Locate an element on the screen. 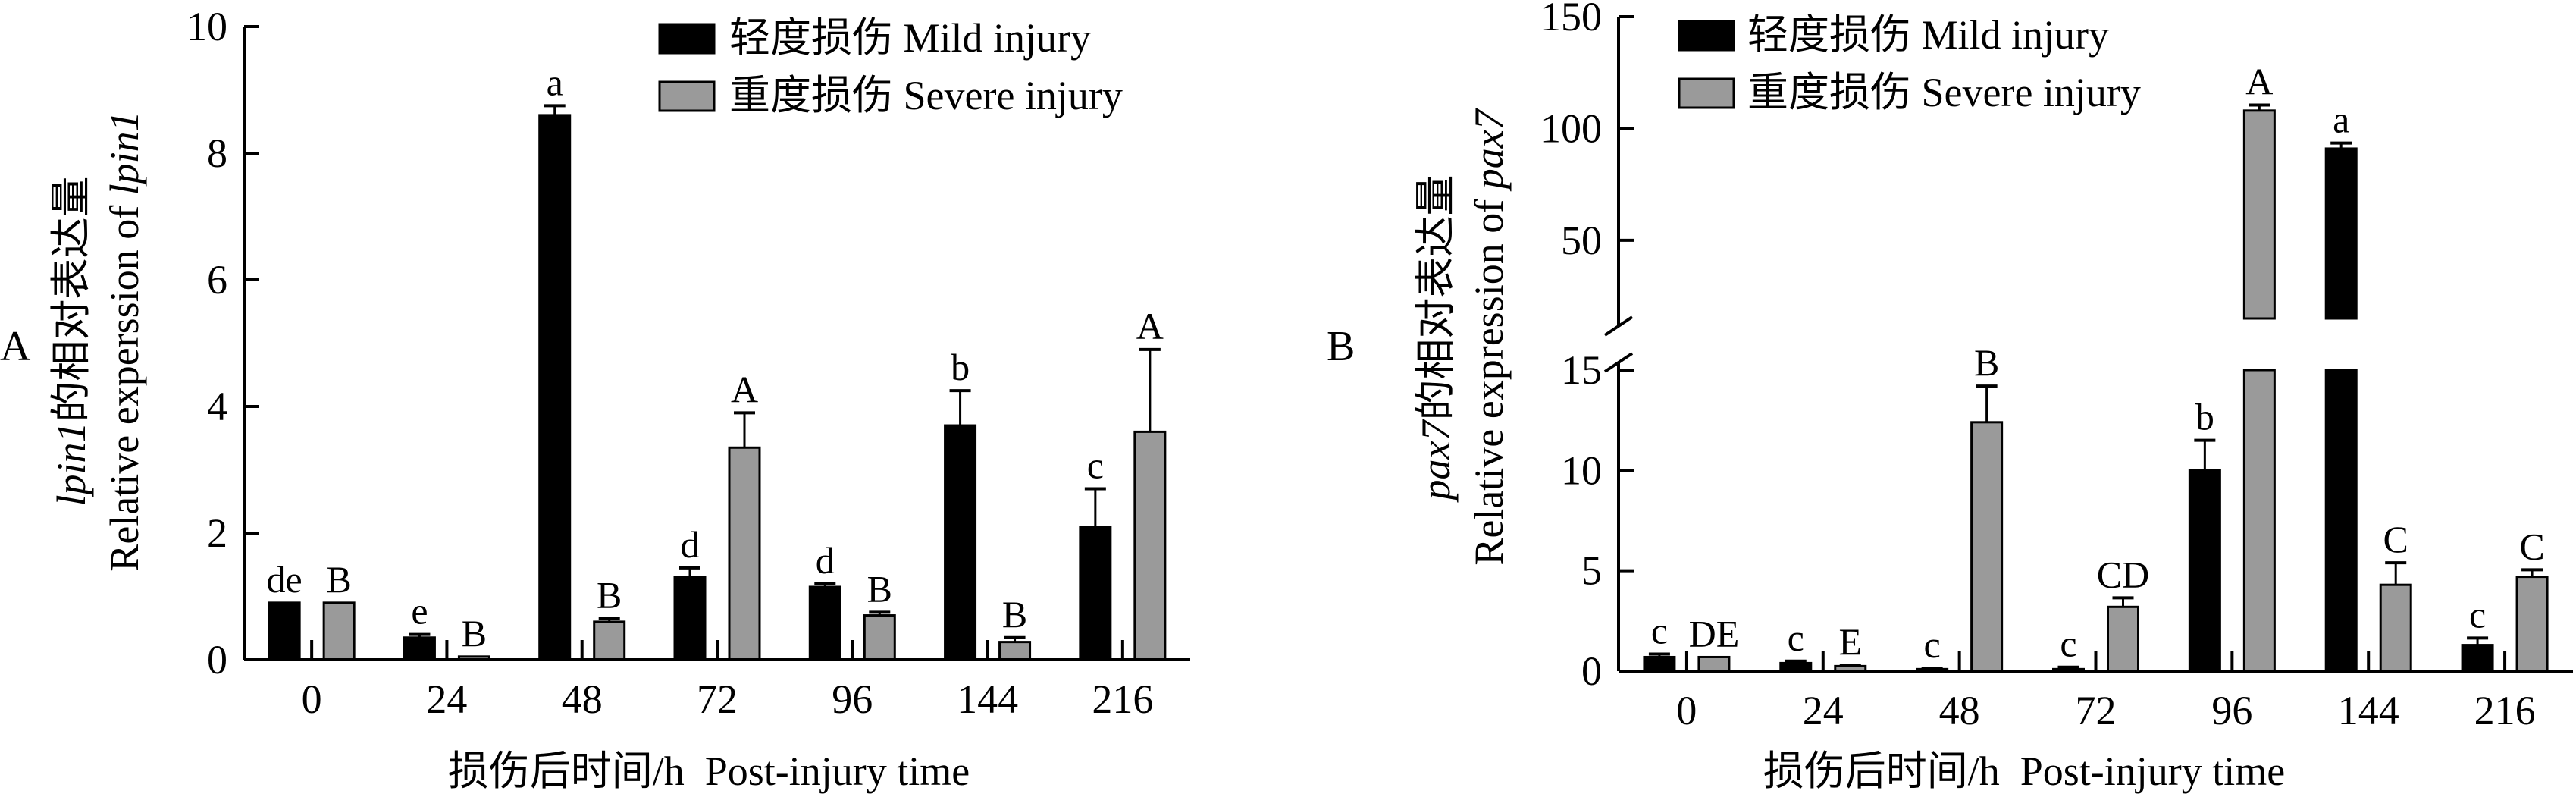 This screenshot has width=2576, height=797. panel-b-x-axis: 0 24 48 72 96 144 216 is located at coordinates (2096, 692).